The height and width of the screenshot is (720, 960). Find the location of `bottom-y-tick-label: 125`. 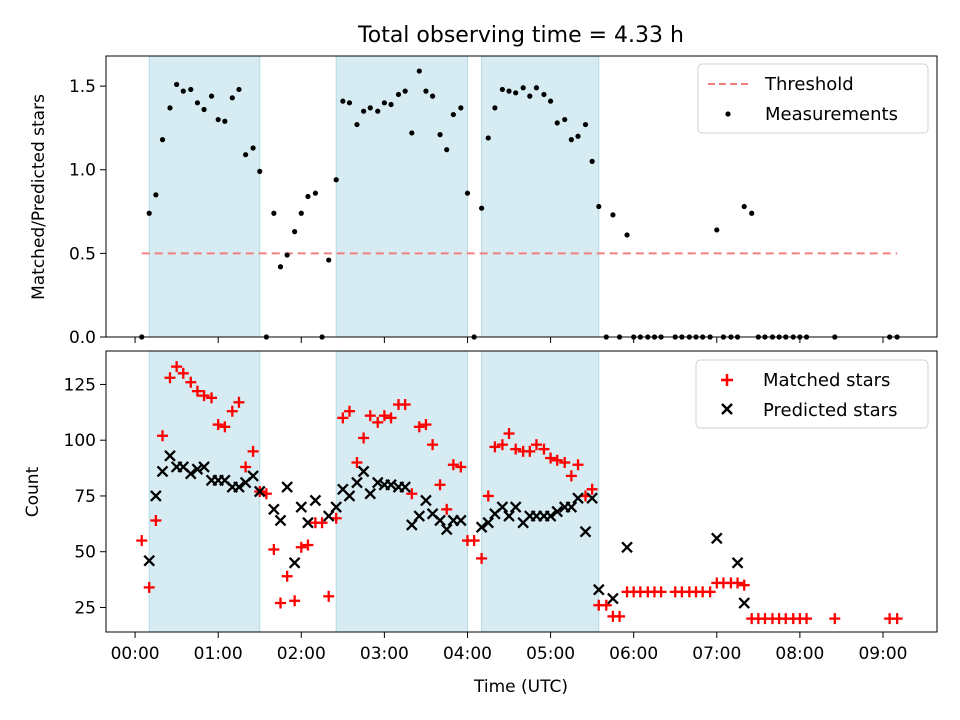

bottom-y-tick-label: 125 is located at coordinates (80, 385).